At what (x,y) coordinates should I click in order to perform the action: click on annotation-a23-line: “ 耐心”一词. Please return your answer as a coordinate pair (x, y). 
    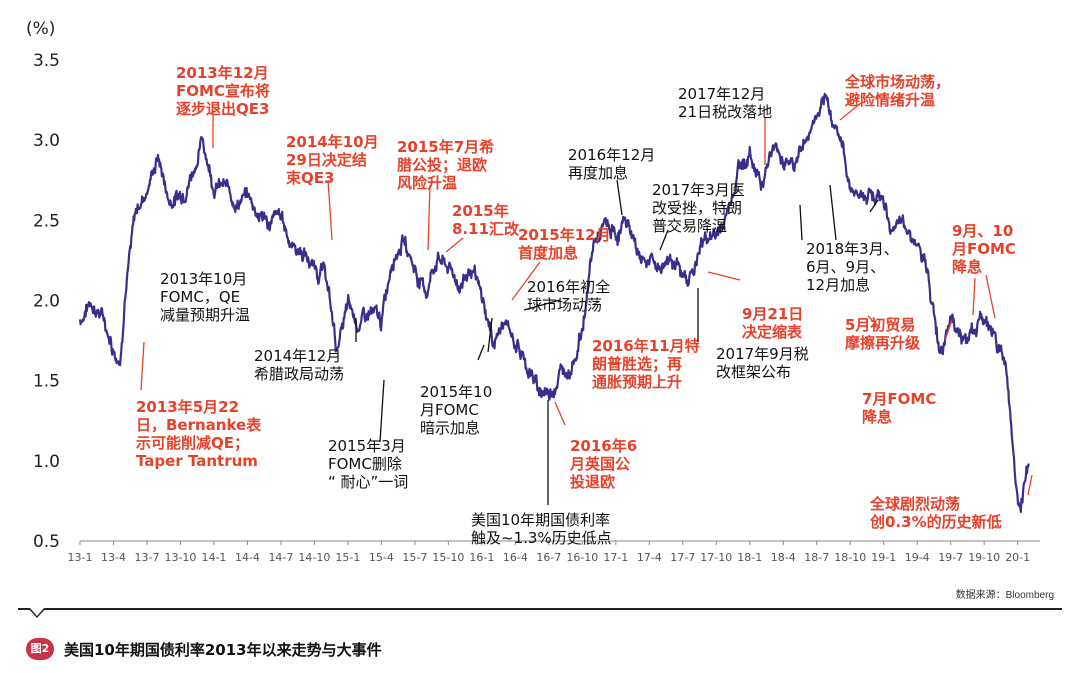
    Looking at the image, I should click on (368, 482).